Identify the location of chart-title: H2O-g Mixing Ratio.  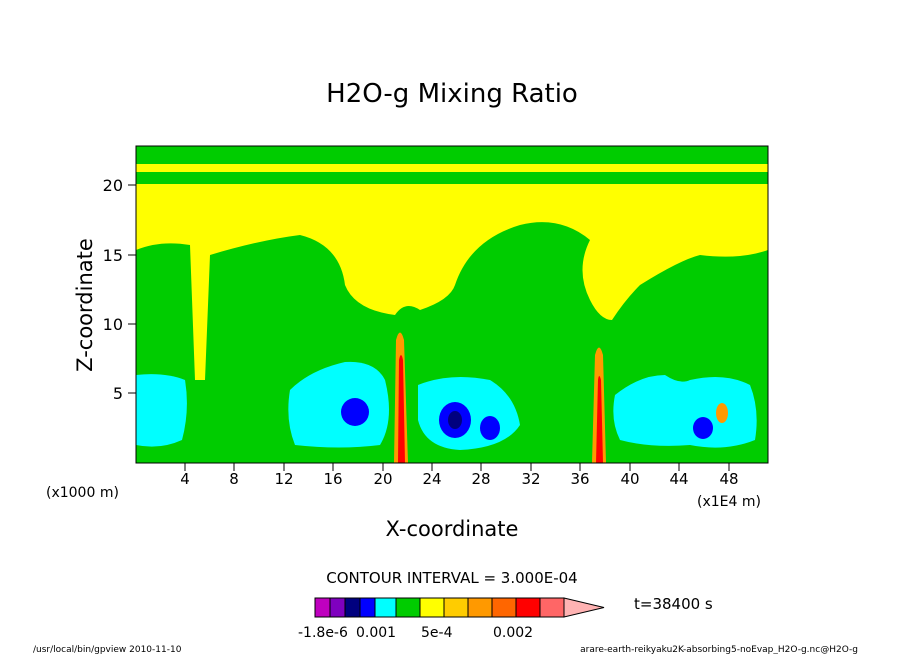
(452, 94).